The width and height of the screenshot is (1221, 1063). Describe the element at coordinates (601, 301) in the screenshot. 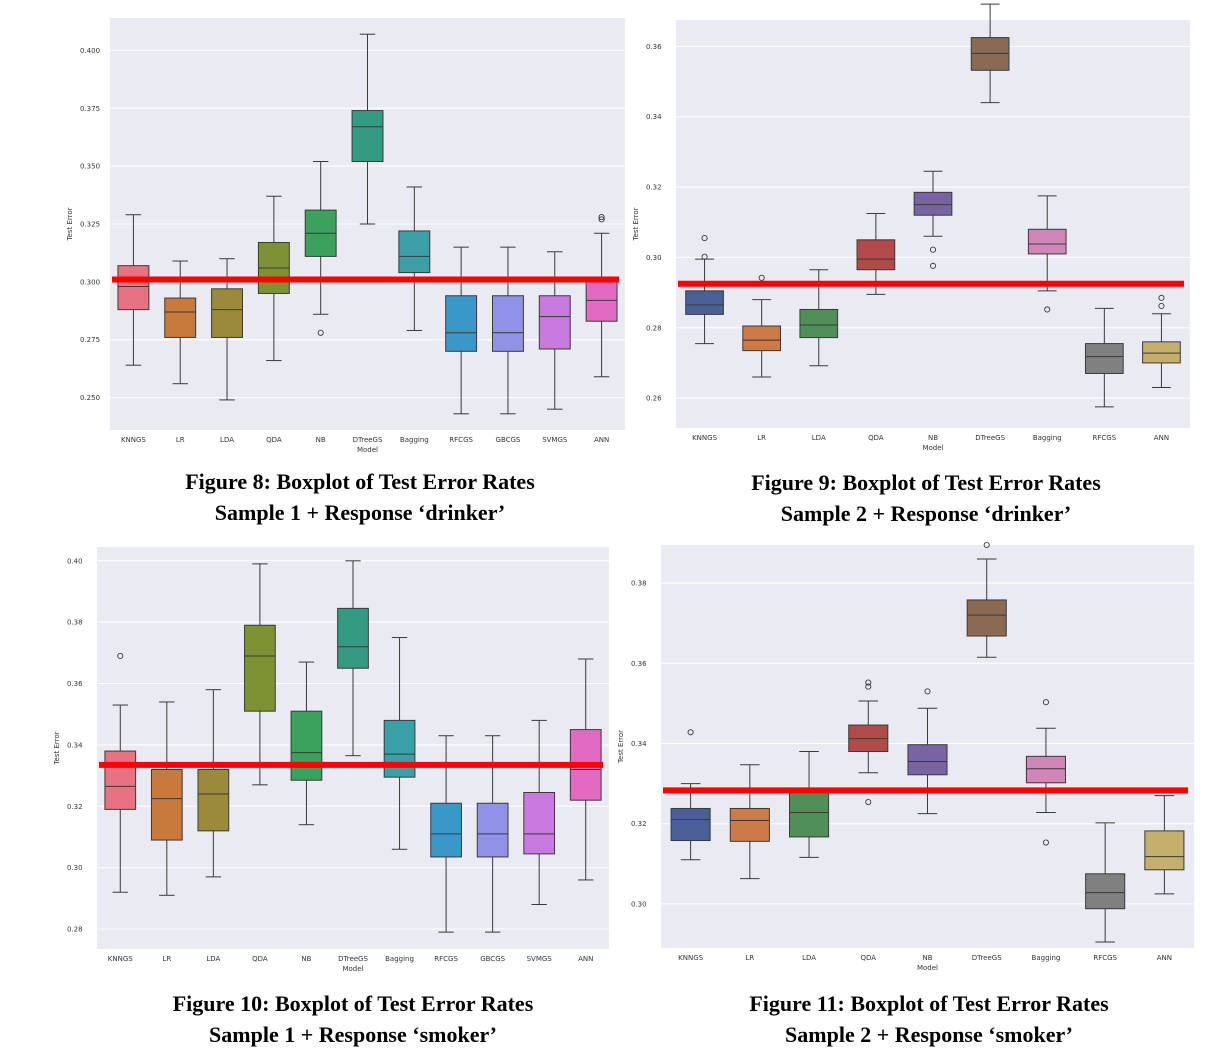

I see `box-ann` at that location.